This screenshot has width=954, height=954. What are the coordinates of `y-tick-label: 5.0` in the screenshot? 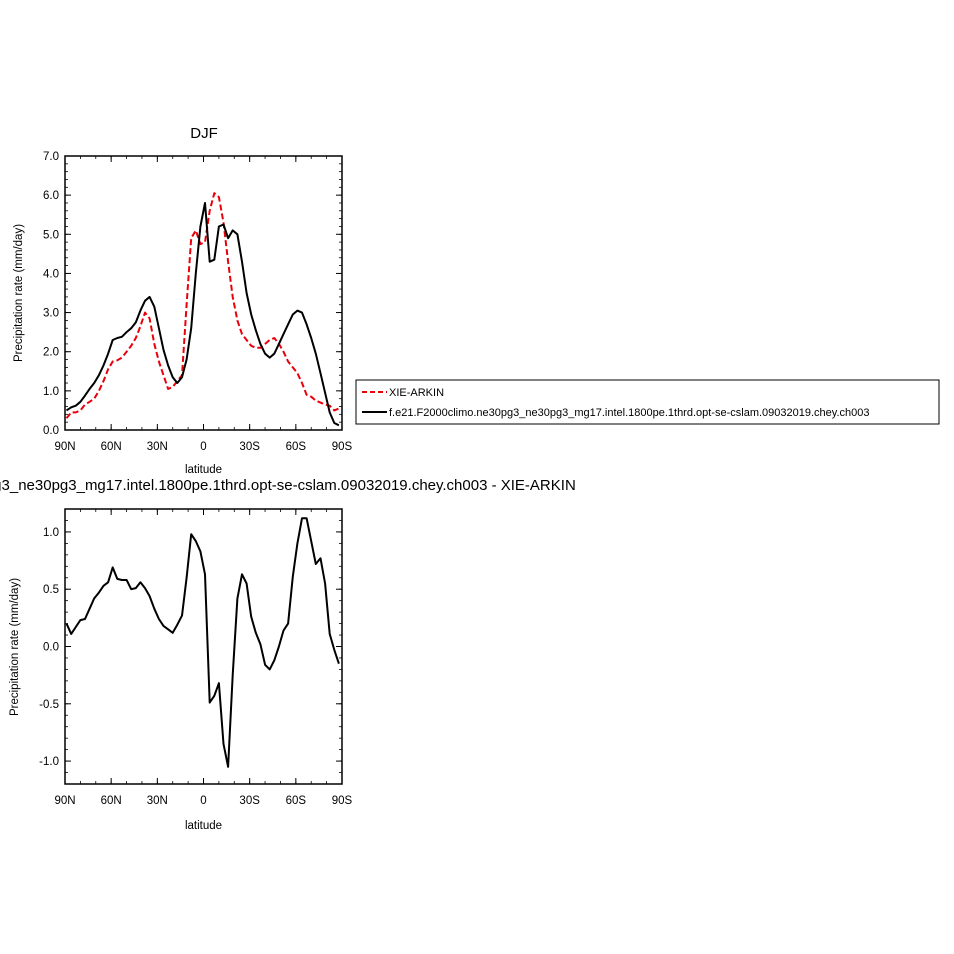 It's located at (51, 235).